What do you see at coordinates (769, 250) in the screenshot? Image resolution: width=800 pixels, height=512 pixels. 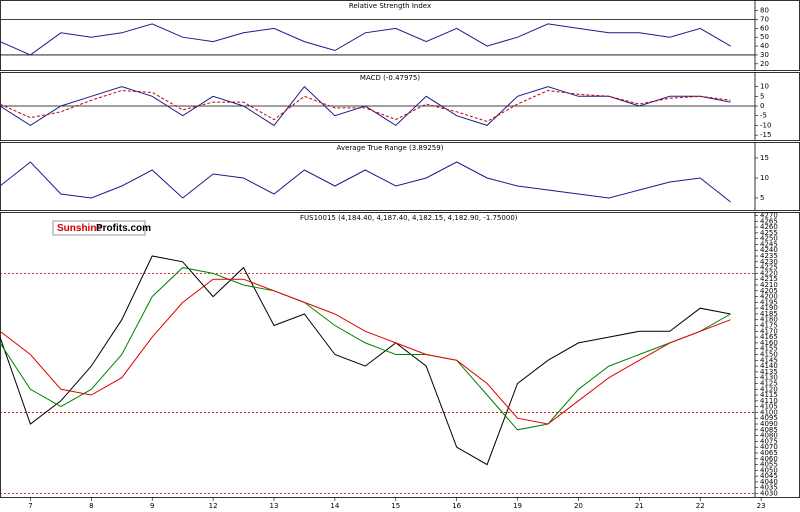 I see `y-tick-label: 4240` at bounding box center [769, 250].